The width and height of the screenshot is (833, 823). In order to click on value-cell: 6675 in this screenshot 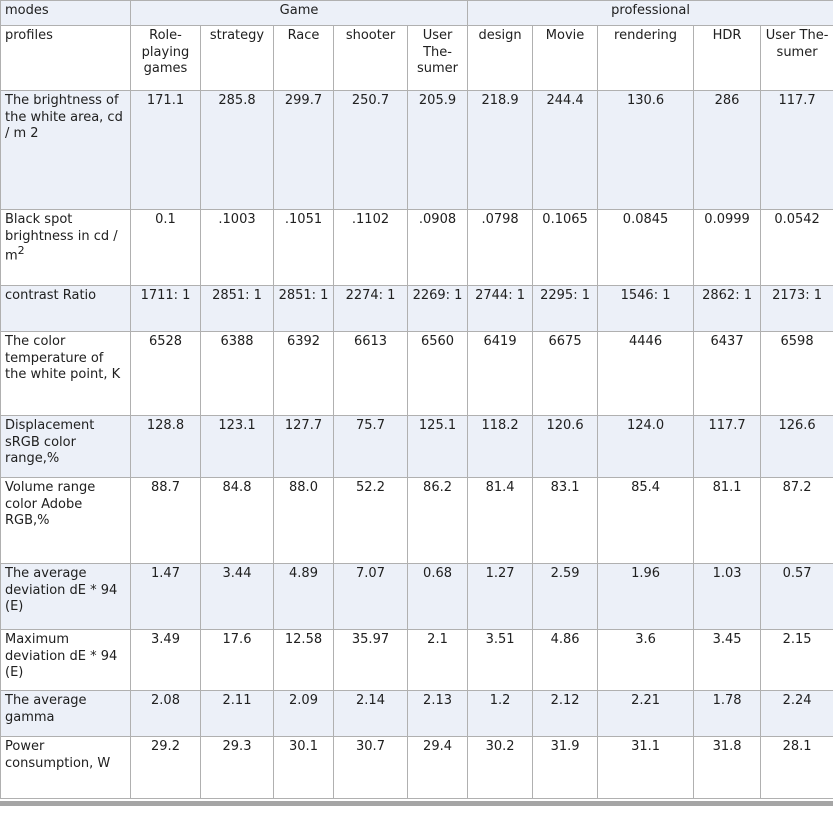, I will do `click(565, 373)`.